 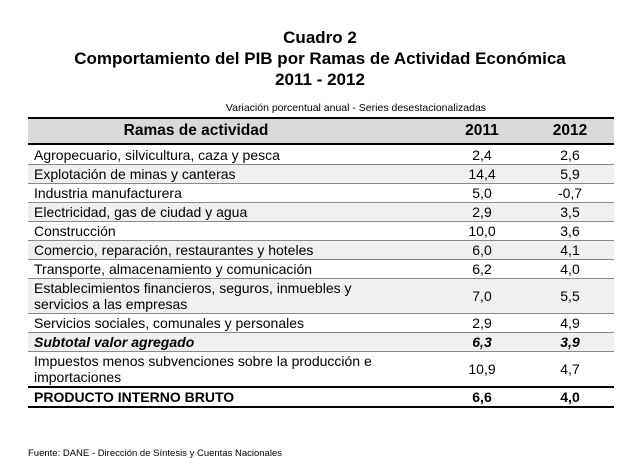 I want to click on header-2011: 2011, so click(x=482, y=130).